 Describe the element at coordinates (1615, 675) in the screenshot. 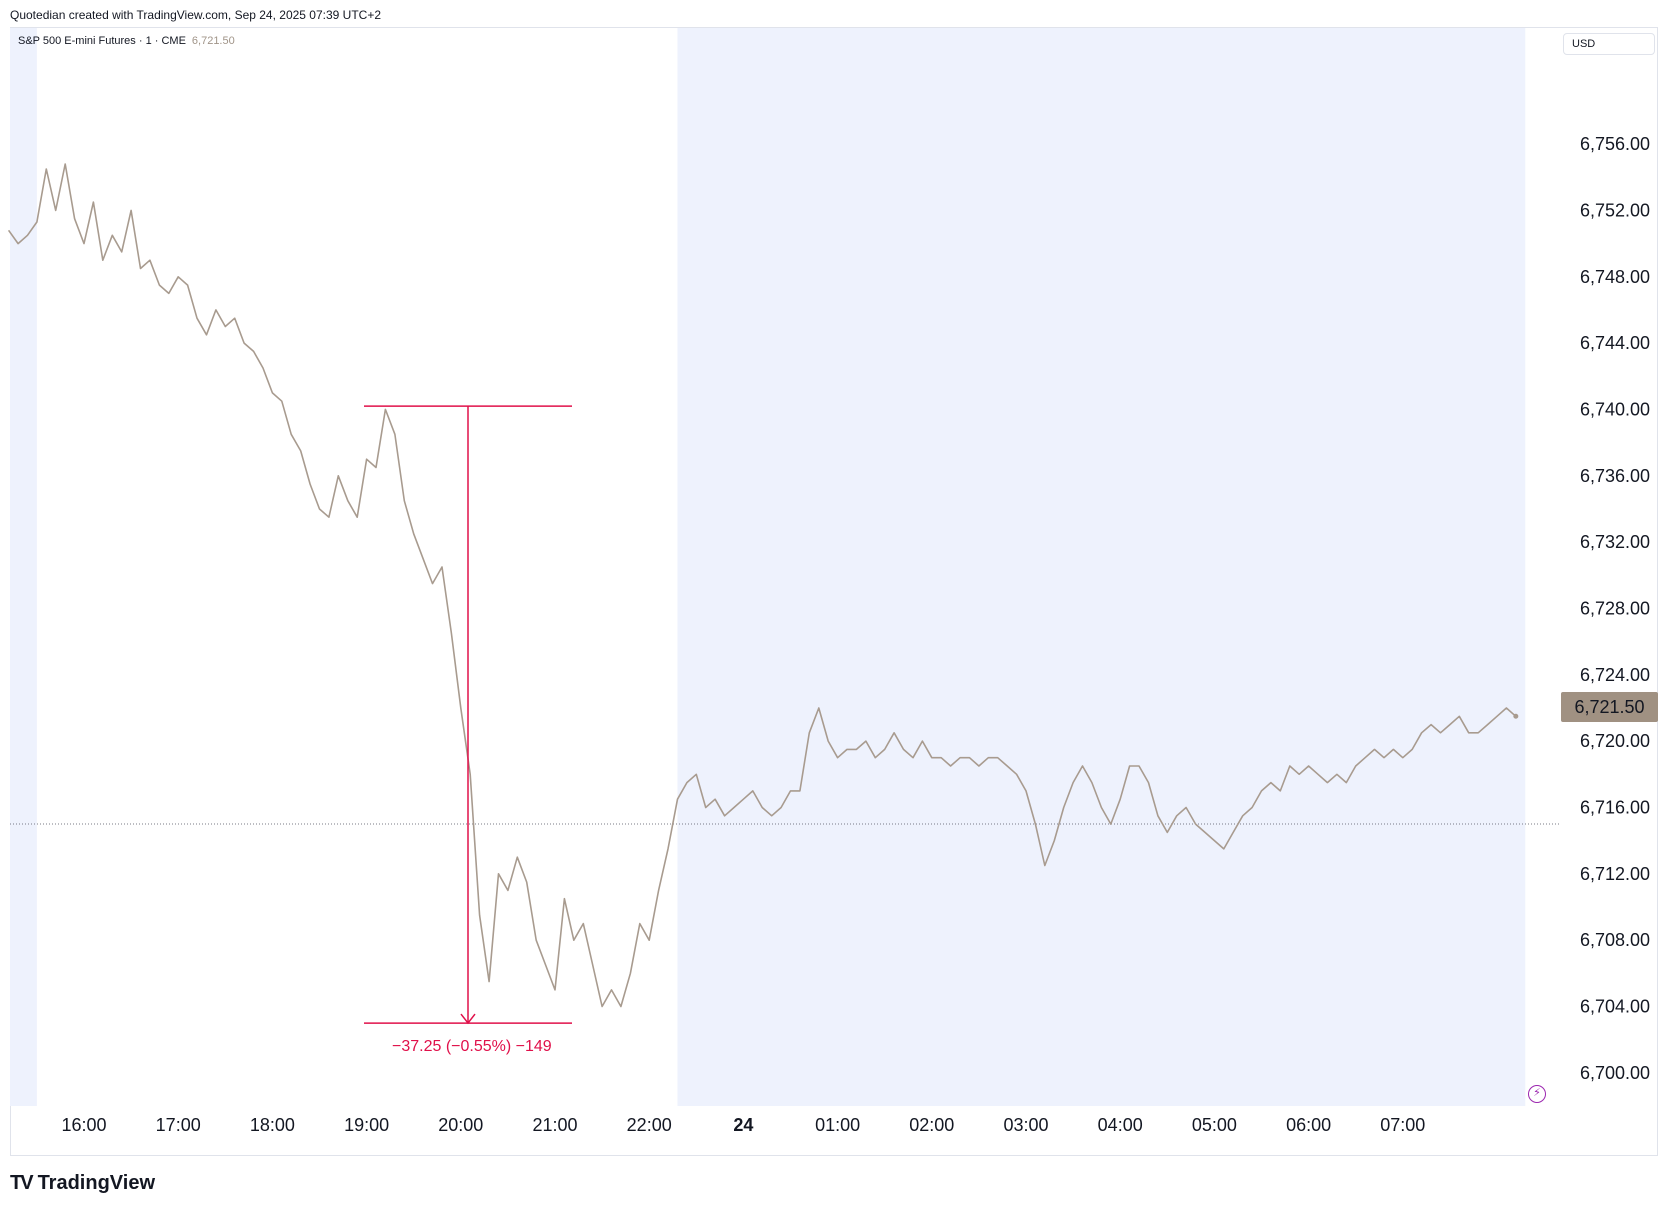

I see `y-tick-label: 6,724.00` at that location.